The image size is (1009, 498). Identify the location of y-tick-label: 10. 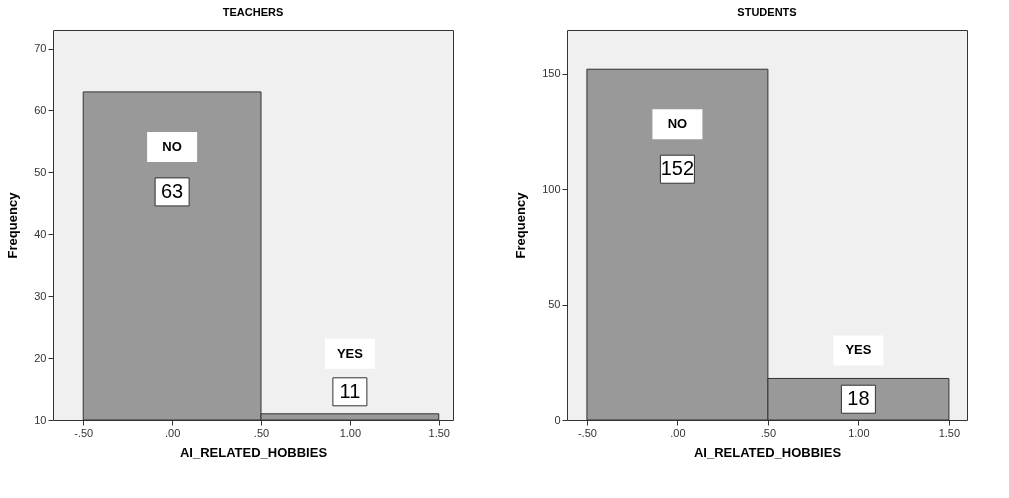
(40, 419).